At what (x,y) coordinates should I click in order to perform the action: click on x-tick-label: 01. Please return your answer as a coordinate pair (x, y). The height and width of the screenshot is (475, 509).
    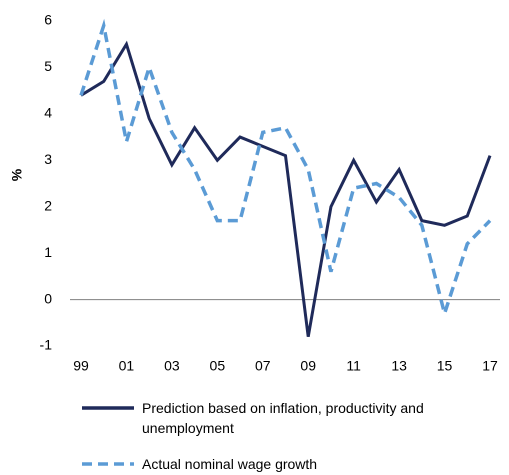
    Looking at the image, I should click on (127, 366).